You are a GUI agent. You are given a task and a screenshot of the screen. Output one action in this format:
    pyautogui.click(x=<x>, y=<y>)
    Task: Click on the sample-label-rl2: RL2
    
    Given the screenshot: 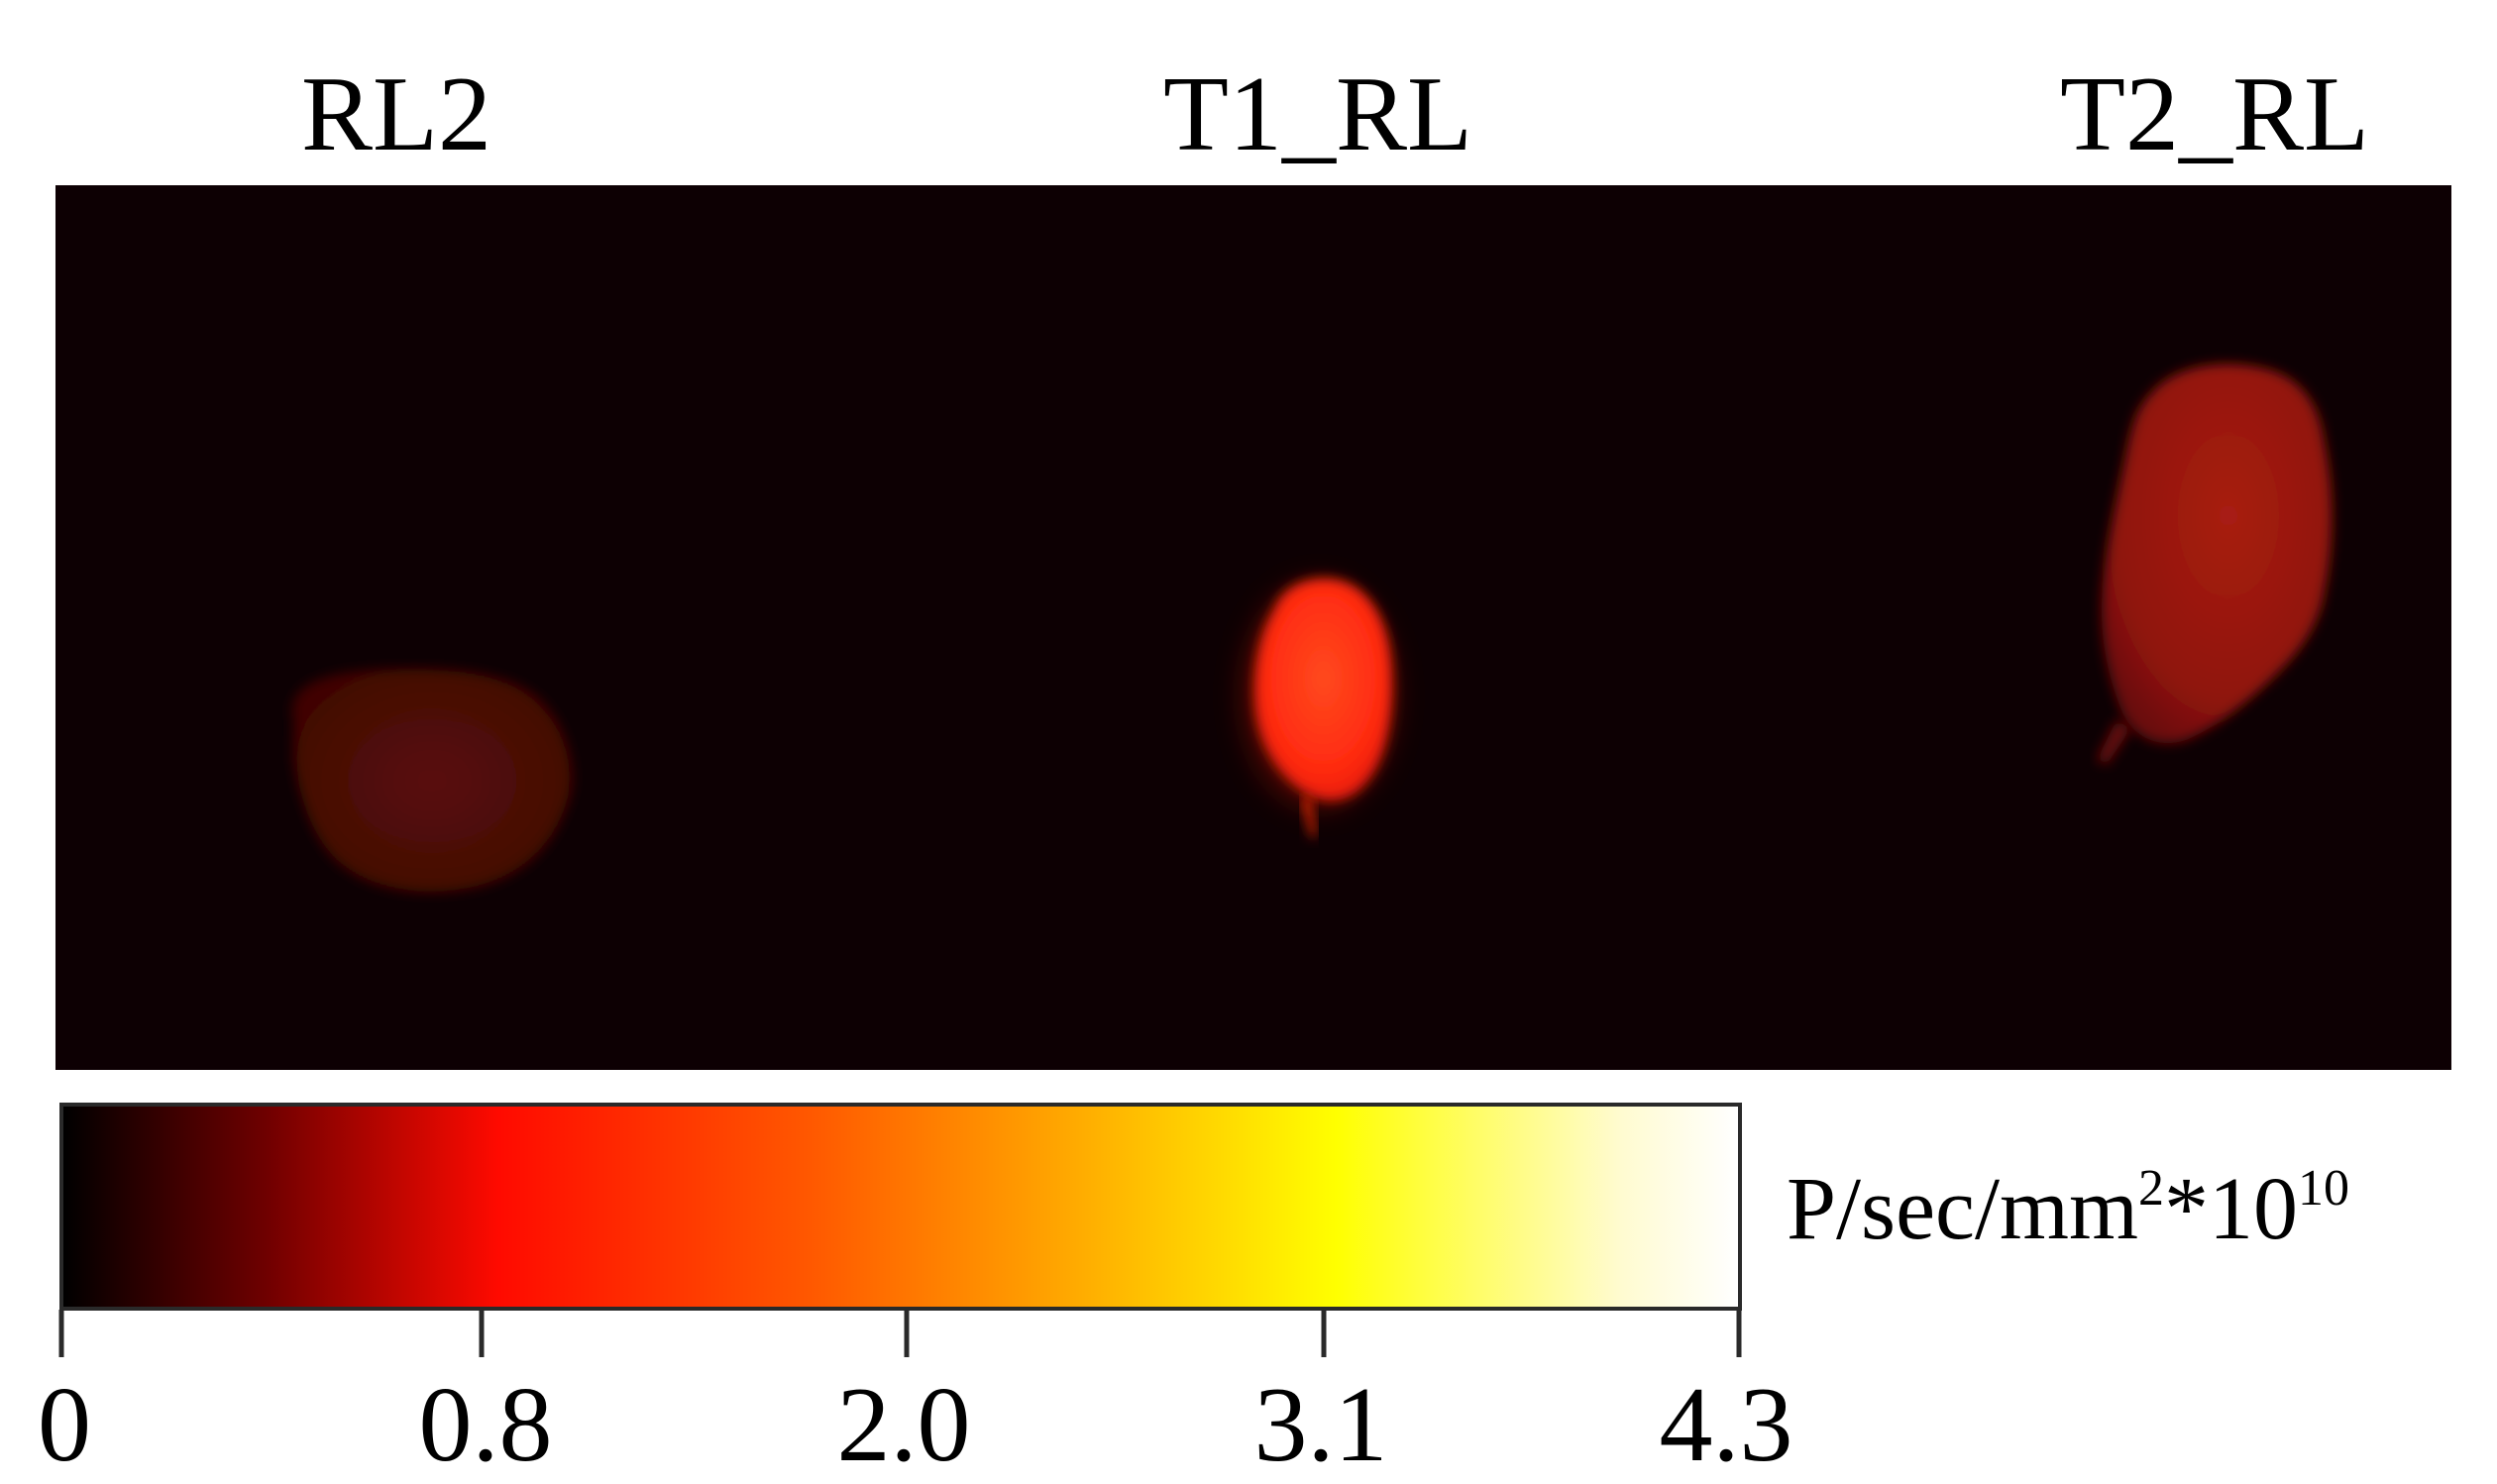 What is the action you would take?
    pyautogui.click(x=396, y=114)
    